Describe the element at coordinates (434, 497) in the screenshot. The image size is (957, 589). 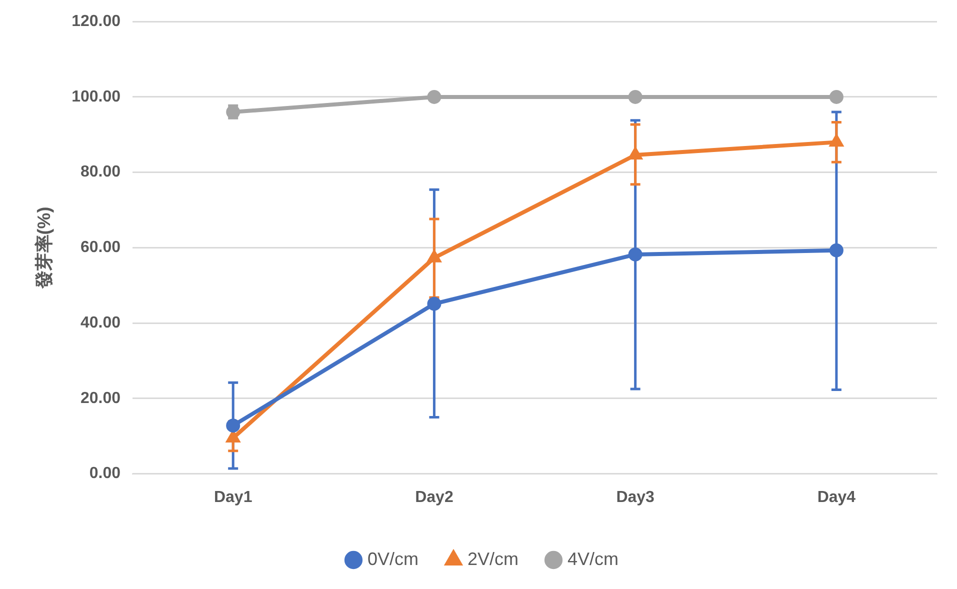
I see `x-tick-label: Day2` at that location.